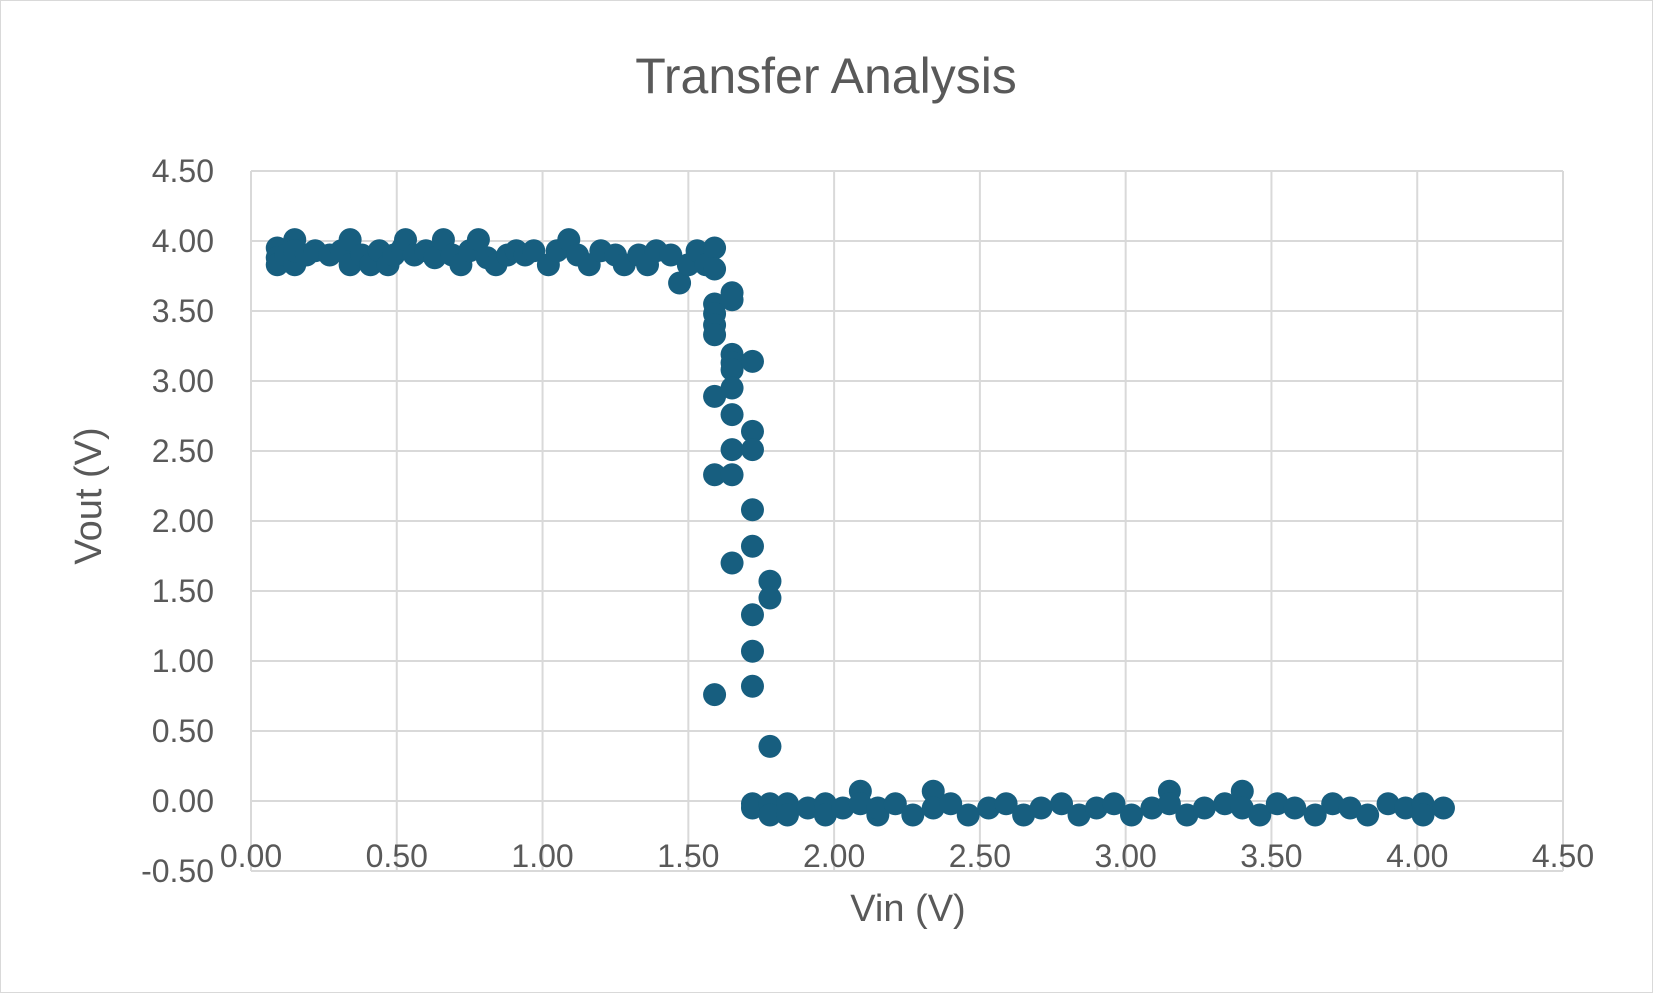 Image resolution: width=1653 pixels, height=993 pixels. I want to click on x-tick-label: 1.50, so click(688, 856).